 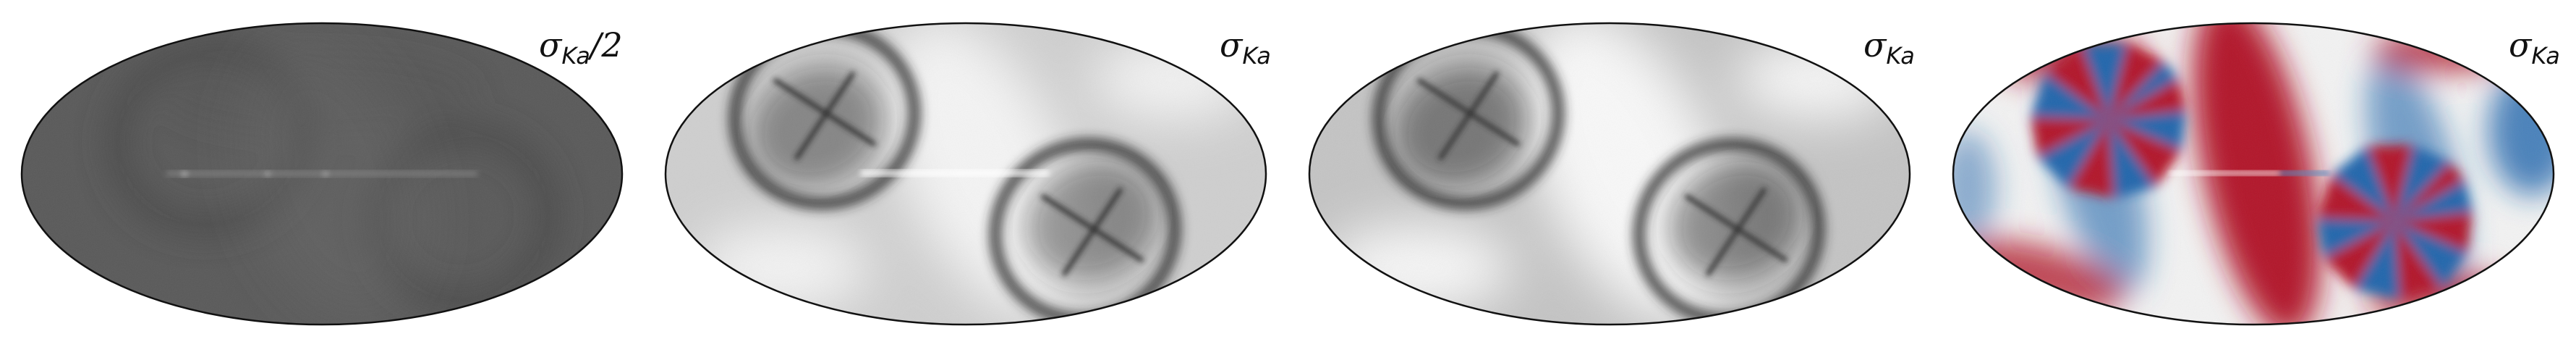 What do you see at coordinates (581, 47) in the screenshot?
I see `panel-label: σKa/2` at bounding box center [581, 47].